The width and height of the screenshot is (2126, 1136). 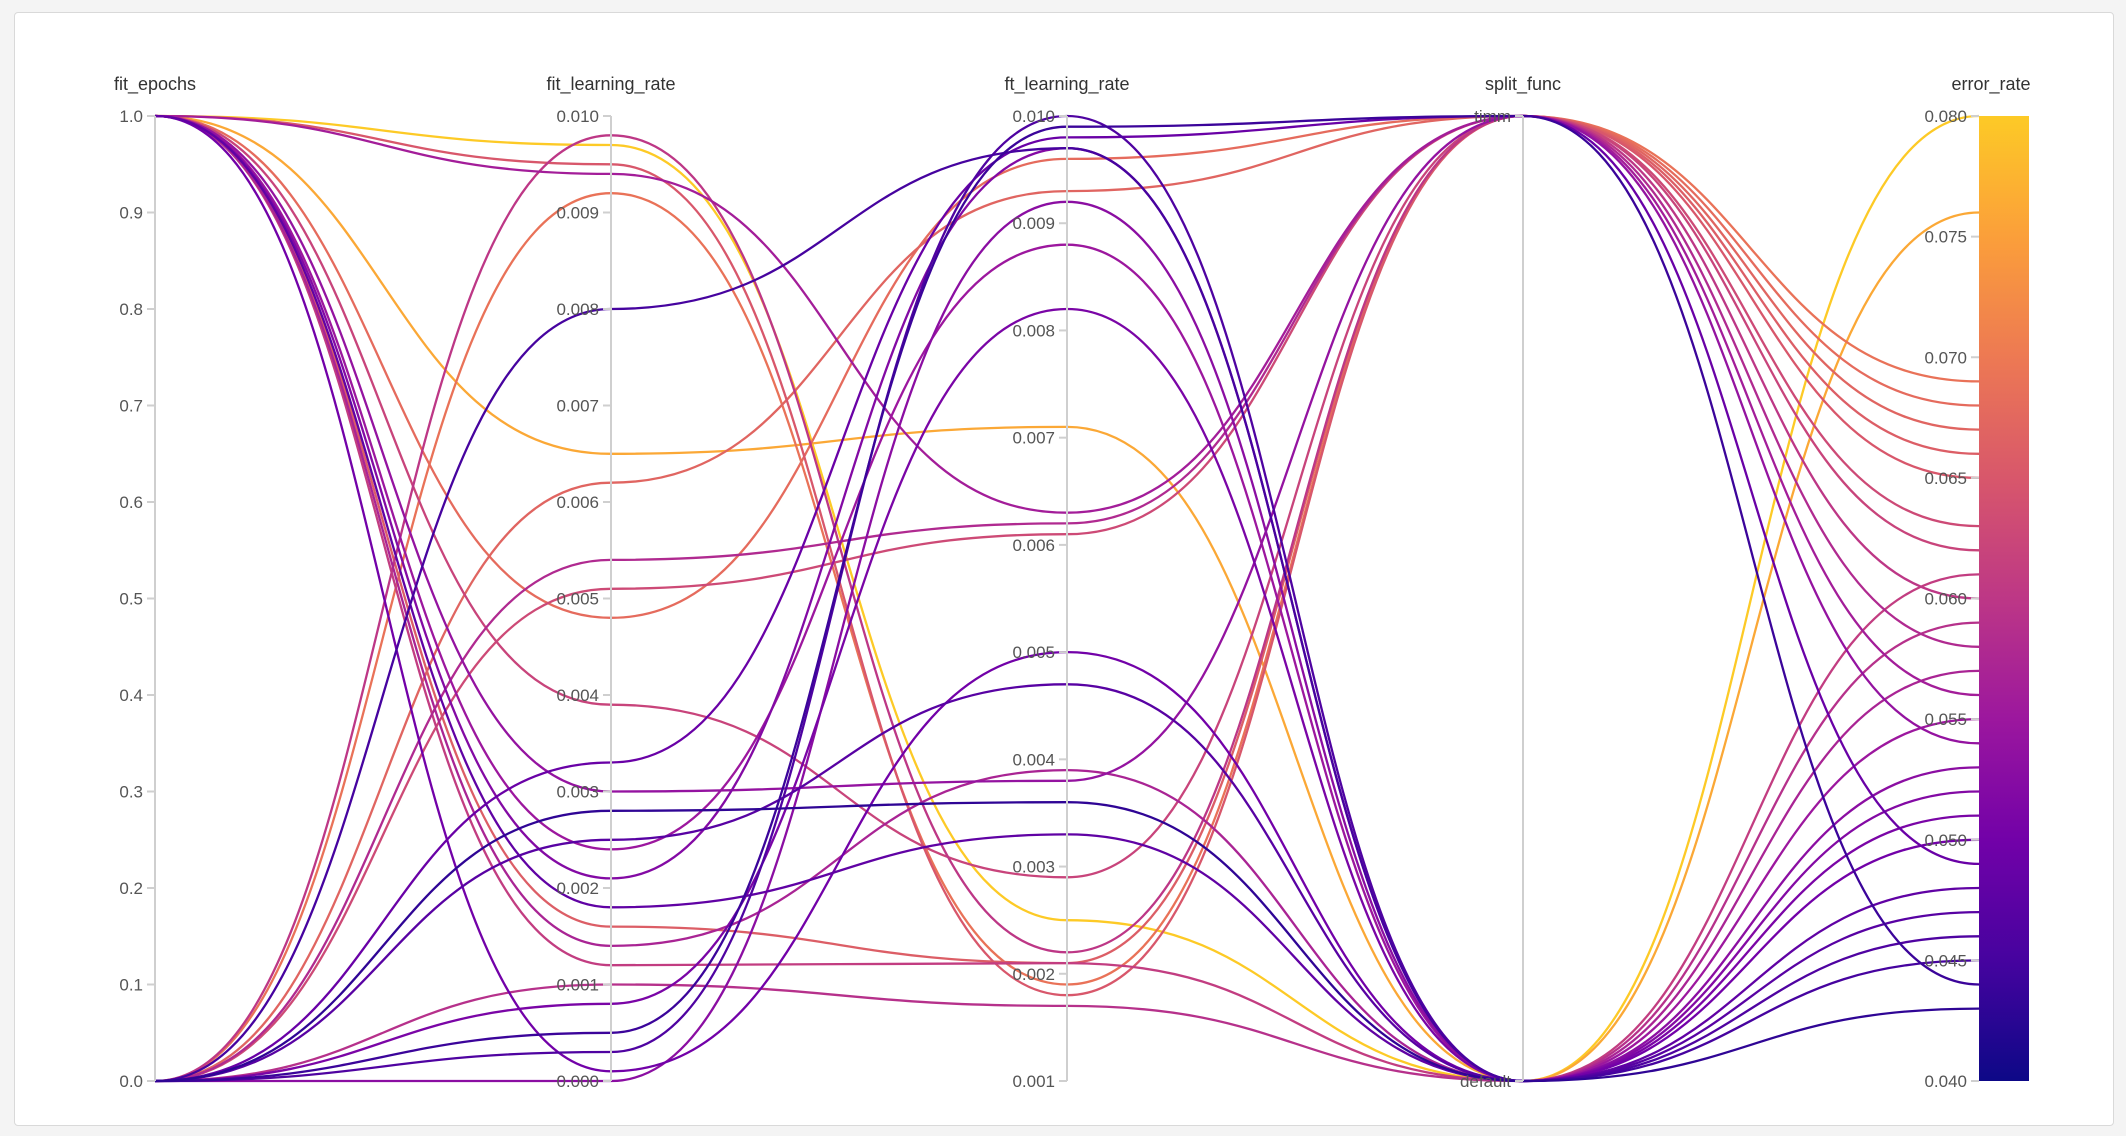 I want to click on tick-label: 0.055, so click(x=1945, y=719).